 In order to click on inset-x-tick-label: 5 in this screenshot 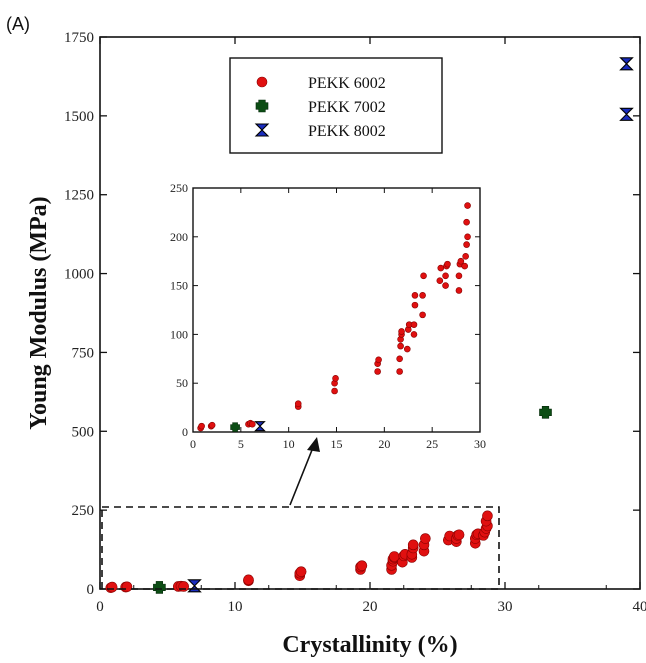, I will do `click(241, 444)`.